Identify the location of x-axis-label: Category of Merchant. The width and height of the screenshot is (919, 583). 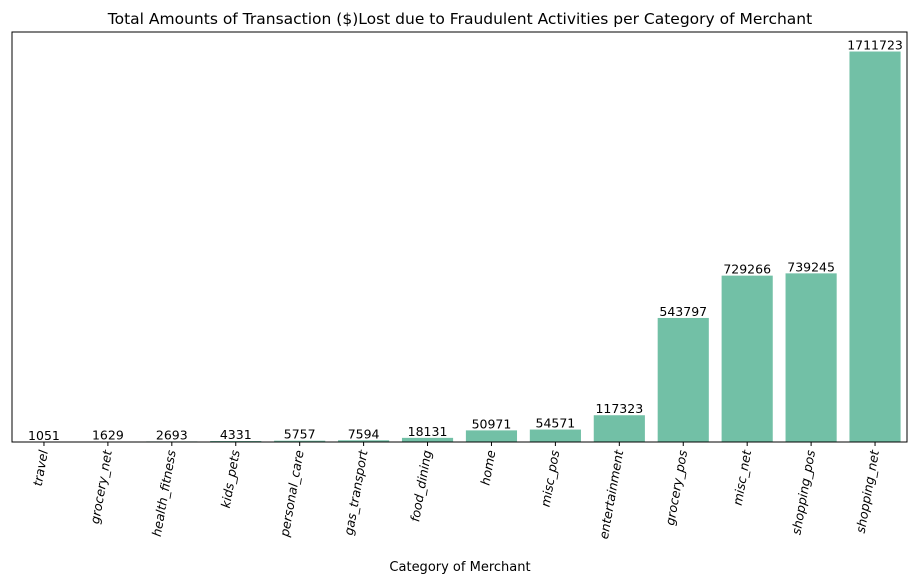
(459, 567).